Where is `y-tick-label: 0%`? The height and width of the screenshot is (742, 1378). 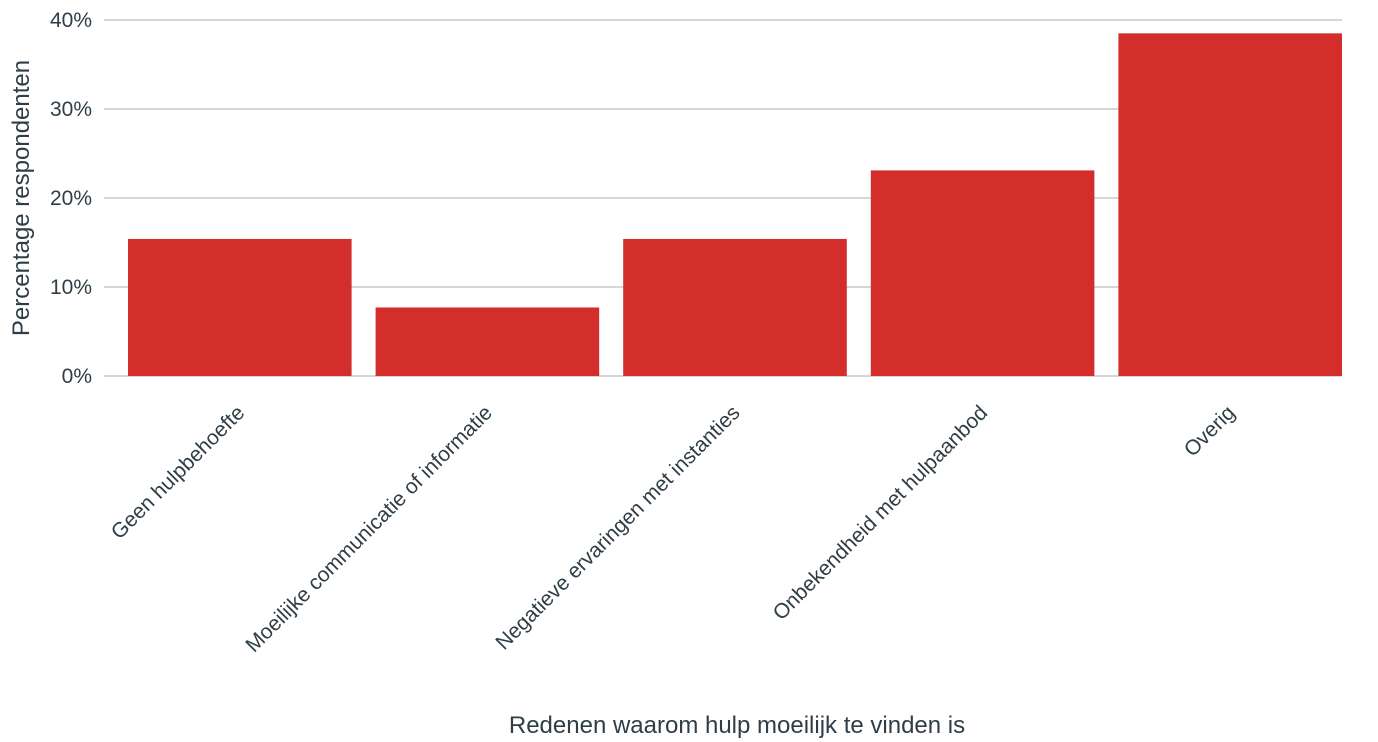 y-tick-label: 0% is located at coordinates (77, 376).